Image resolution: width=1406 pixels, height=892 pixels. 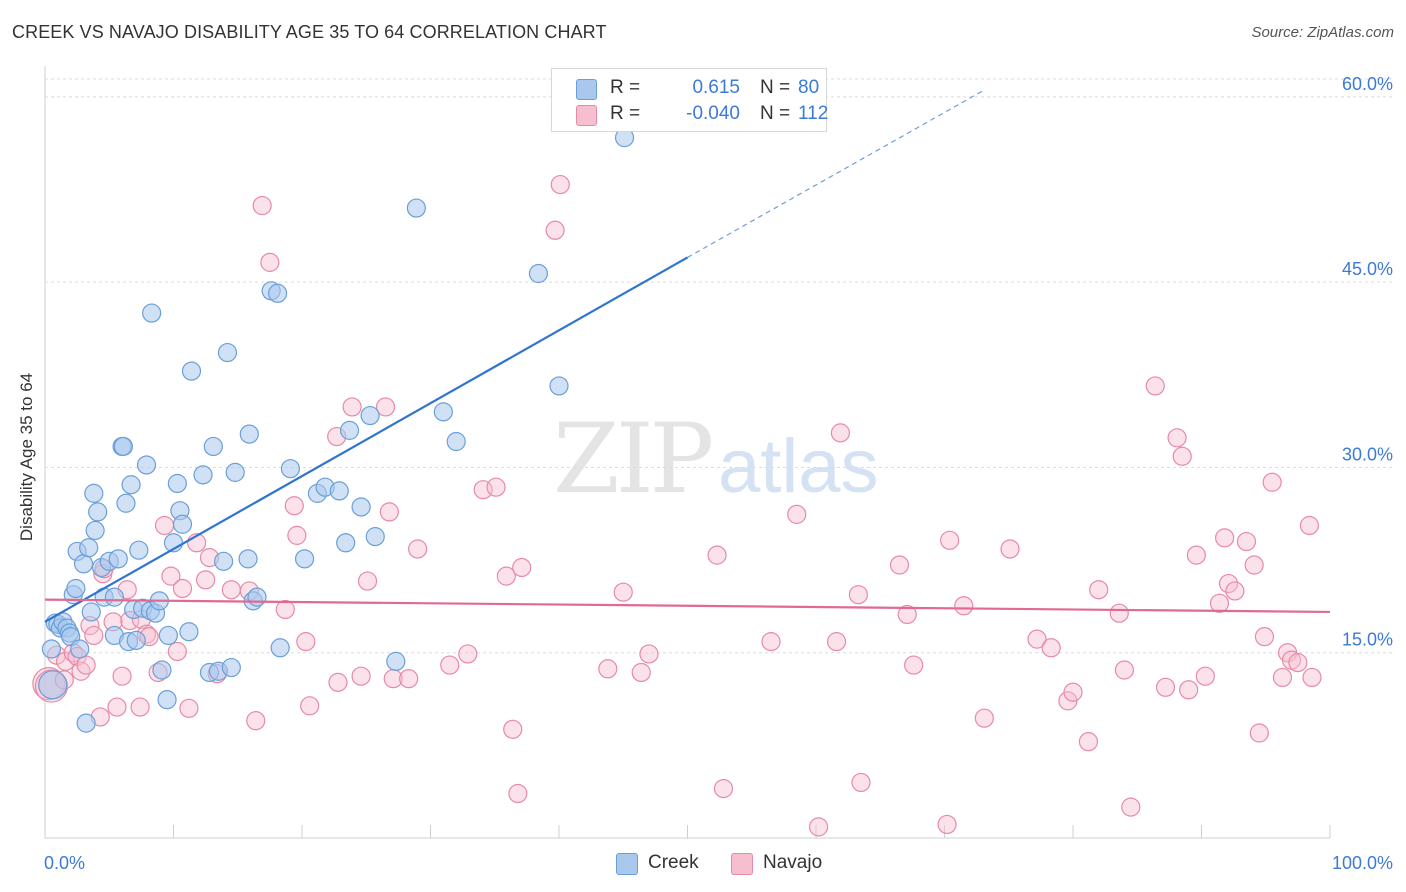 What do you see at coordinates (793, 862) in the screenshot?
I see `legend-navajo-label: Navajo` at bounding box center [793, 862].